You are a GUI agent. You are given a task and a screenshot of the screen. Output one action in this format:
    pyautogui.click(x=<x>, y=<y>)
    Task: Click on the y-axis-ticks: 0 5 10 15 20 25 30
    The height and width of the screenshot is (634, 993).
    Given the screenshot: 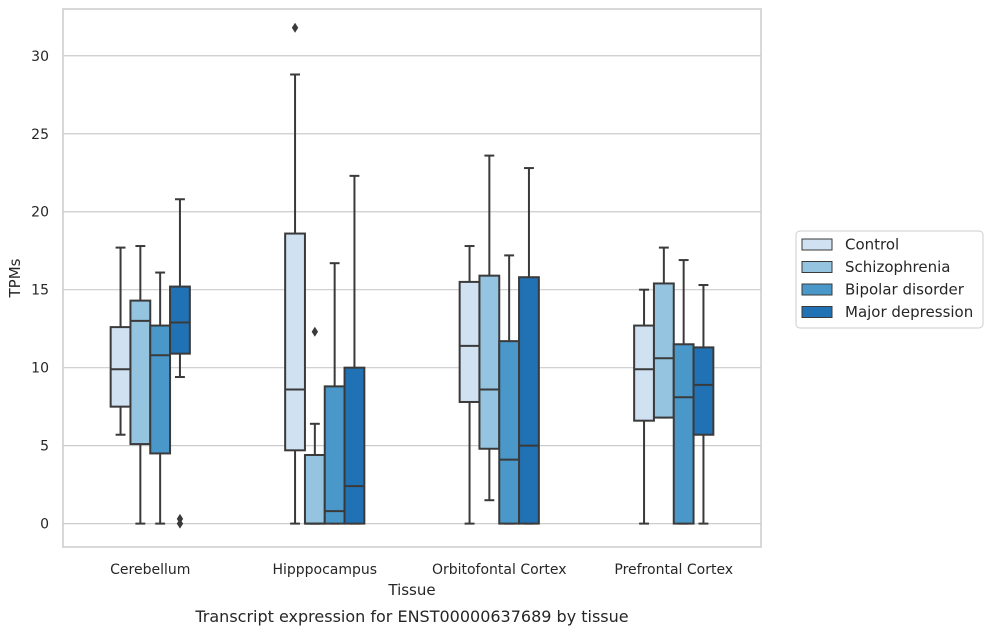 What is the action you would take?
    pyautogui.click(x=40, y=291)
    